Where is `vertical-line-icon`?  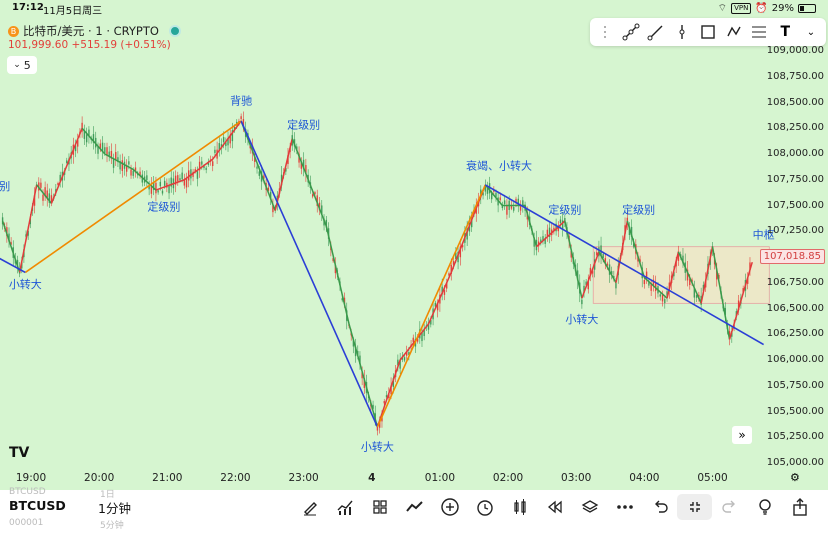 vertical-line-icon is located at coordinates (682, 32).